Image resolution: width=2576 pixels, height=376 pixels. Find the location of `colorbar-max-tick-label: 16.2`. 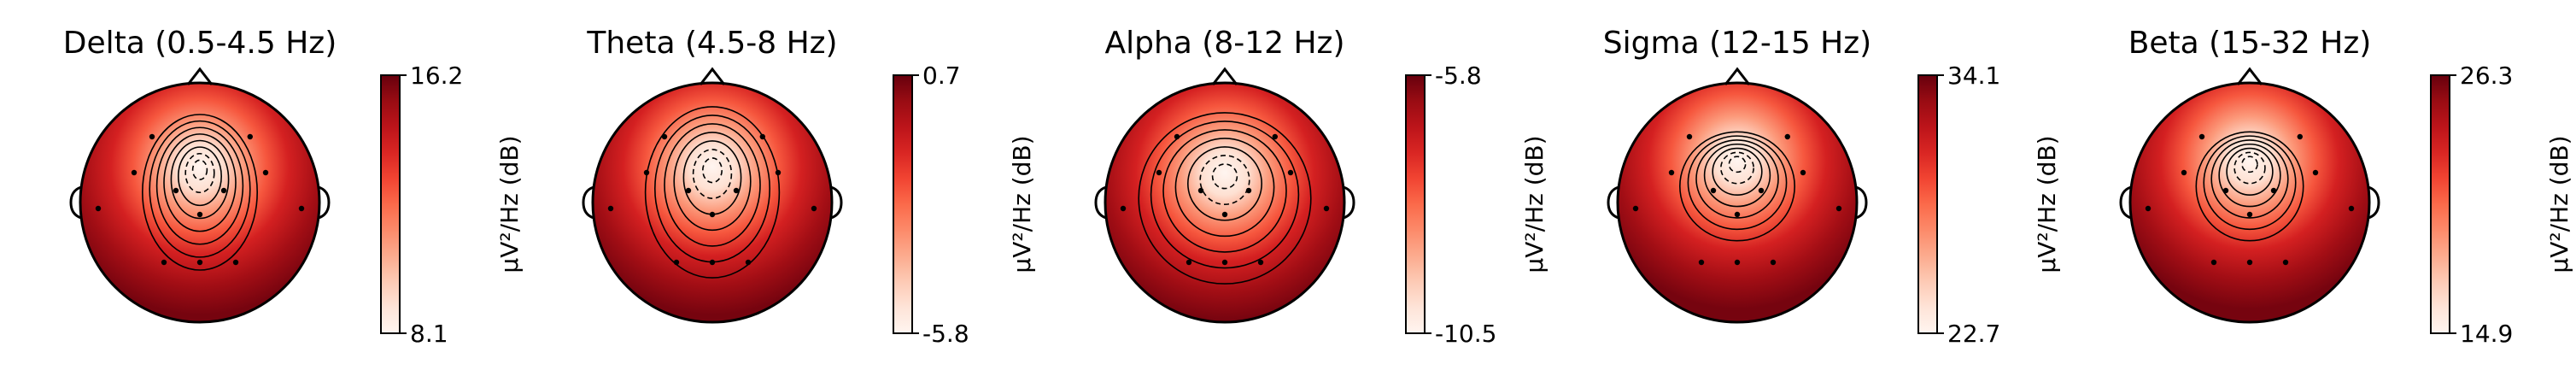

colorbar-max-tick-label: 16.2 is located at coordinates (436, 76).